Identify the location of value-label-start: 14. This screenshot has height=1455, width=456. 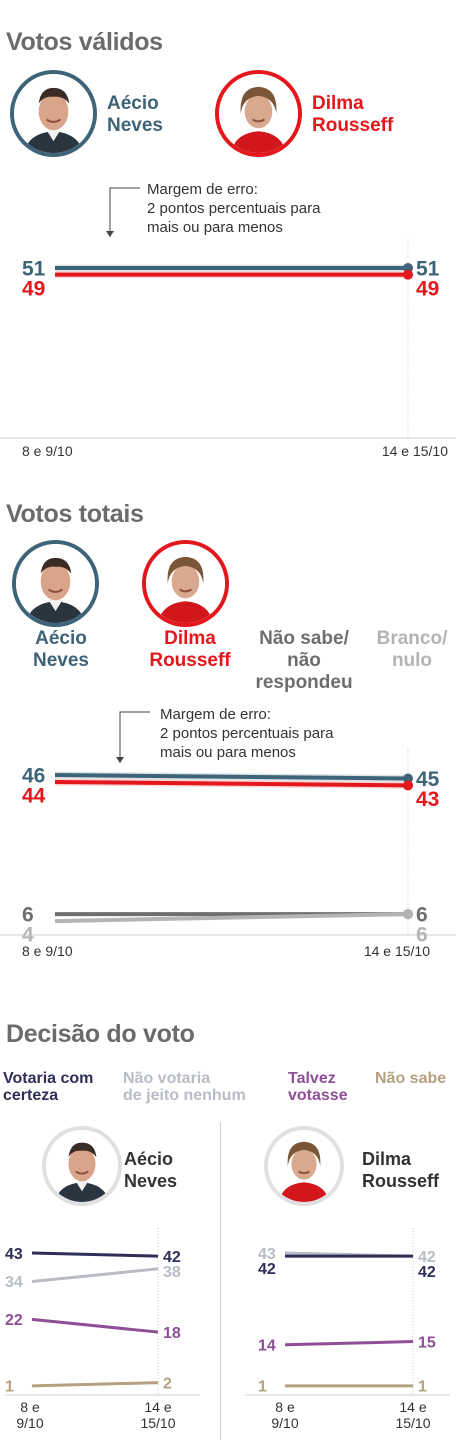
(267, 1345).